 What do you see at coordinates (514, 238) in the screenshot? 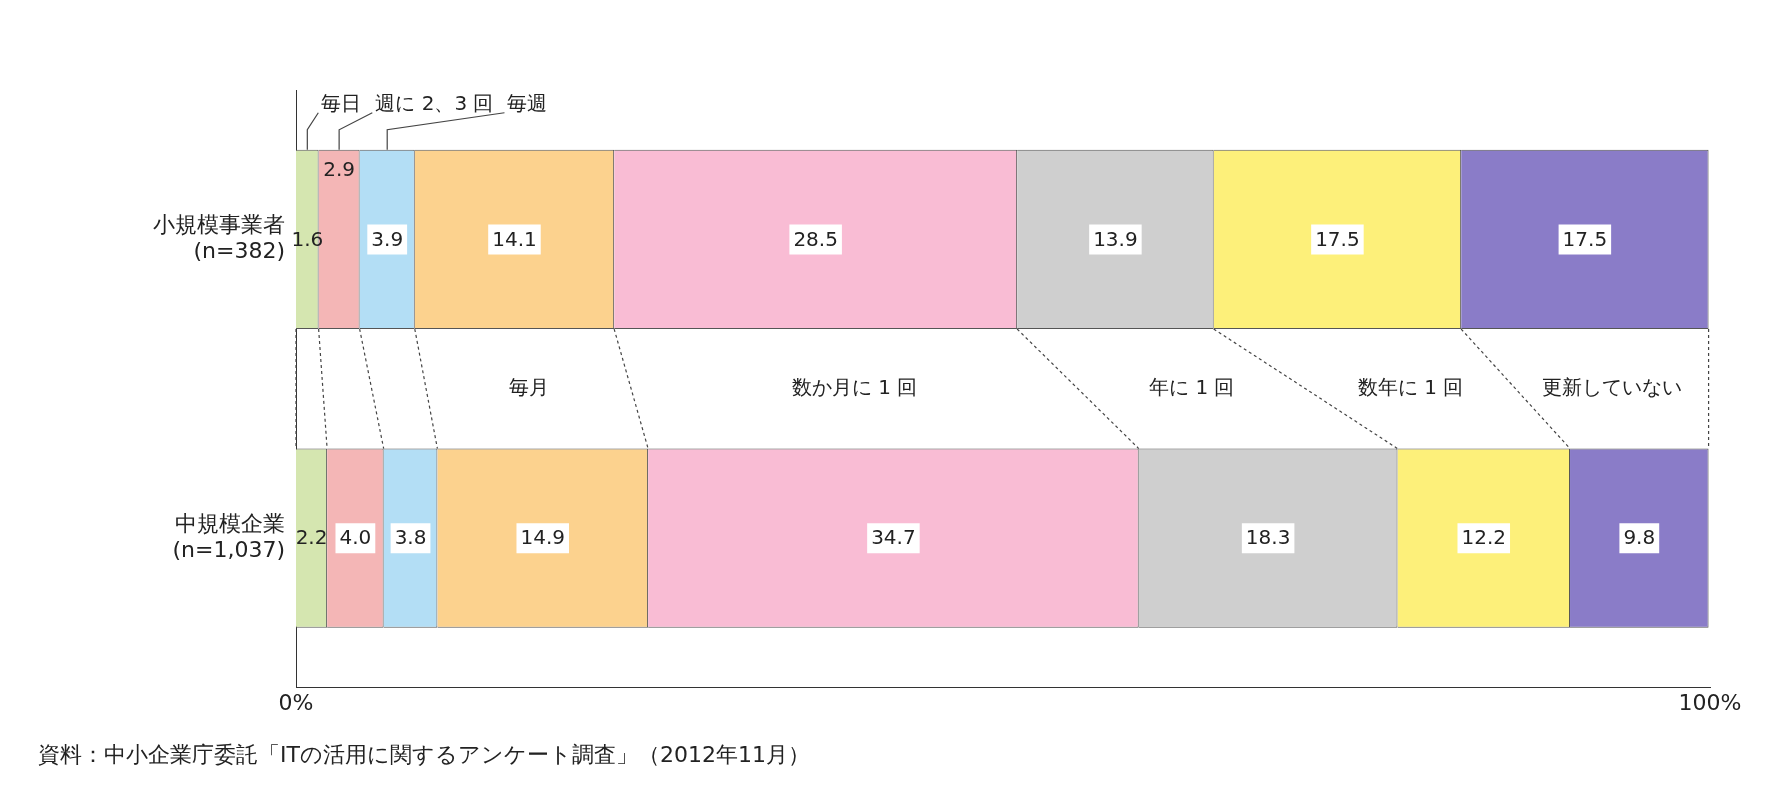
I see `data-label: 14.1` at bounding box center [514, 238].